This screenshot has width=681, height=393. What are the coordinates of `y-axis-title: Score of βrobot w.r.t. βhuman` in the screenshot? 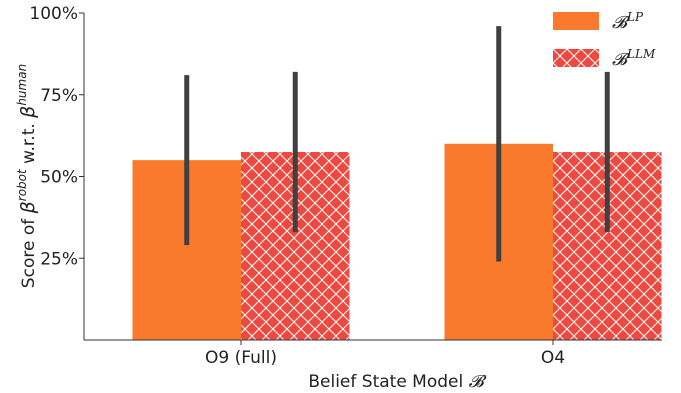 It's located at (27, 176).